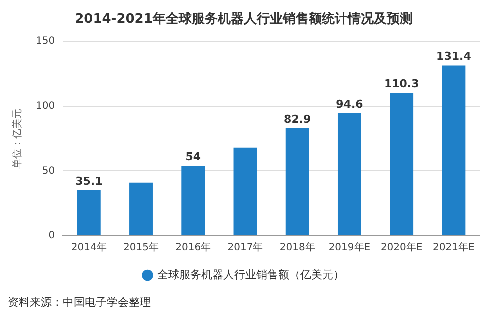  Describe the element at coordinates (49, 171) in the screenshot. I see `y-tick-label: 50` at that location.